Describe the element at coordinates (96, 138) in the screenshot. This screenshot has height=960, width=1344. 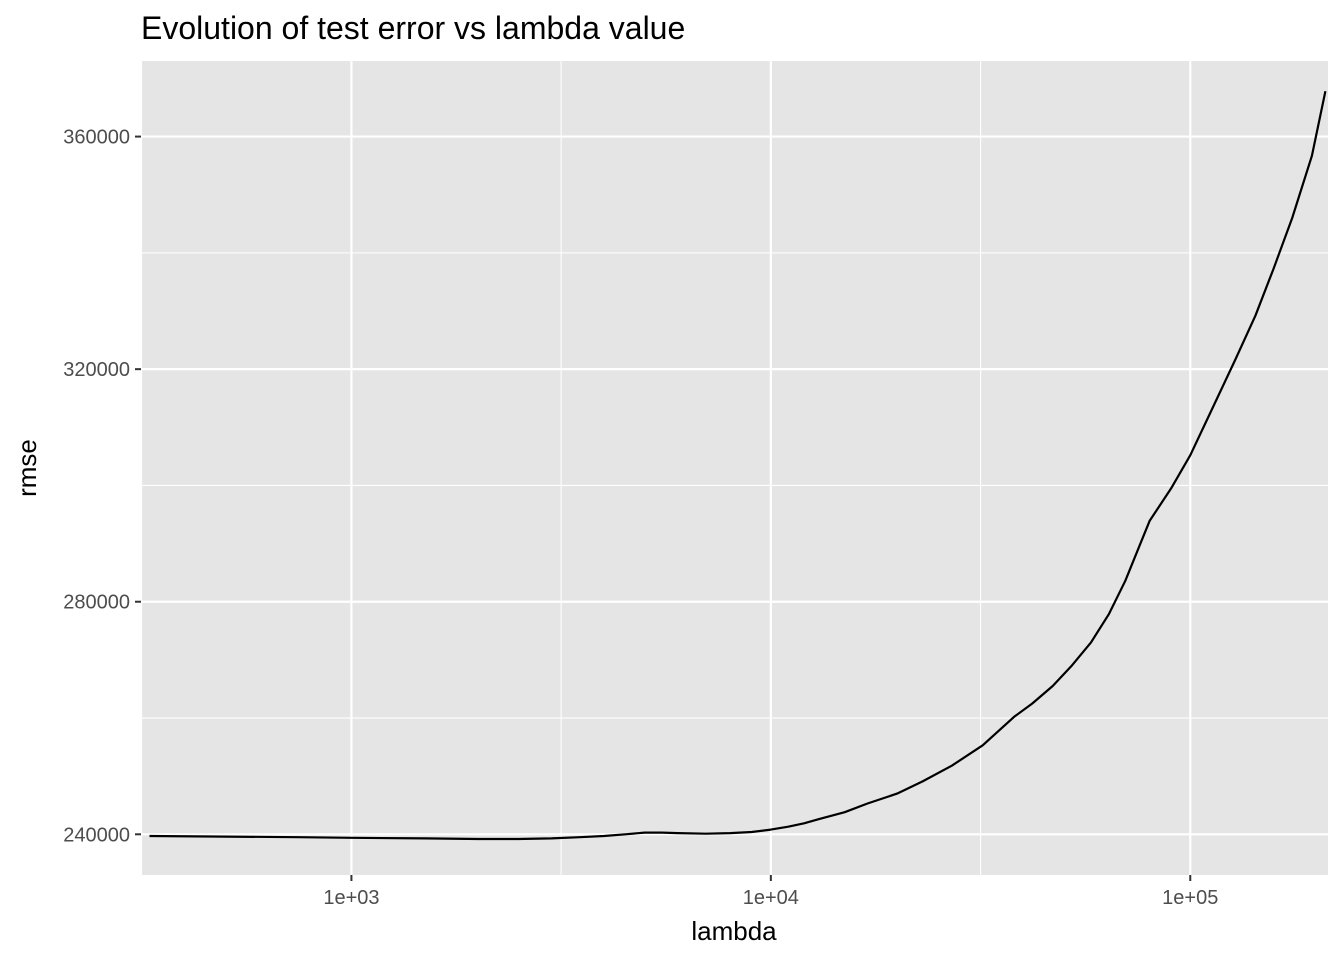
I see `y-tick-label: 360000` at that location.